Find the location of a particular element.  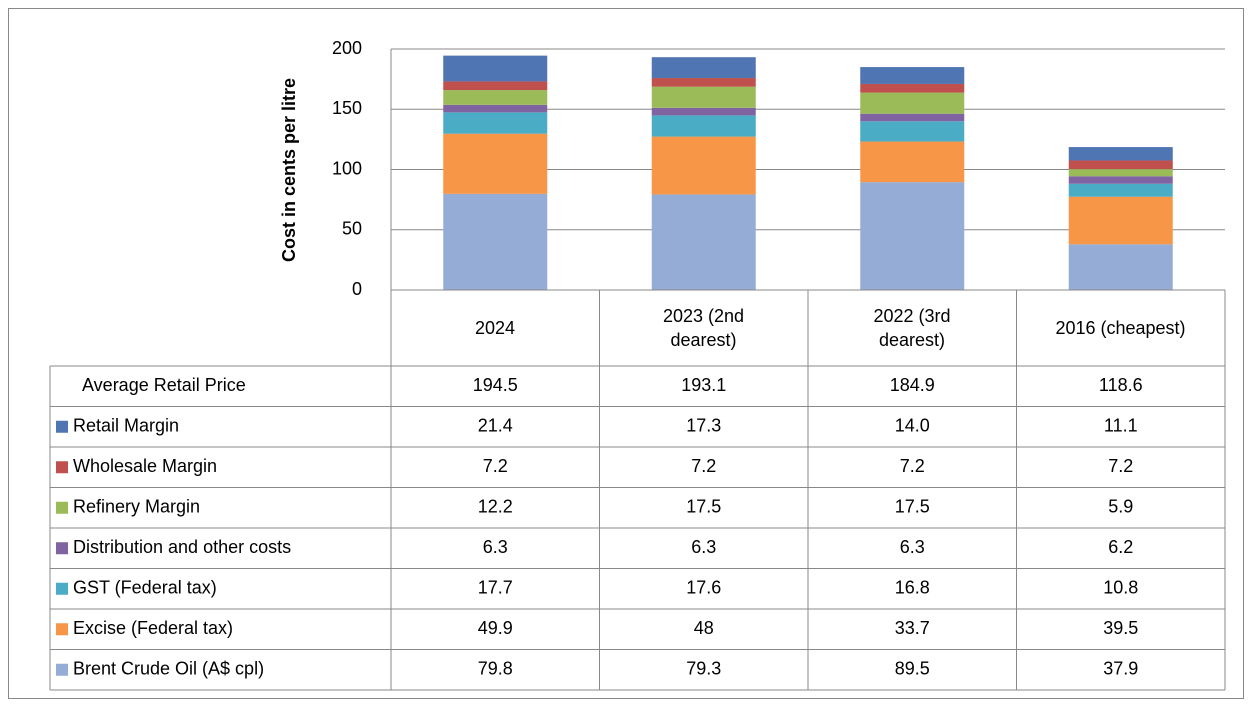

table-value: 5.9 is located at coordinates (1120, 507).